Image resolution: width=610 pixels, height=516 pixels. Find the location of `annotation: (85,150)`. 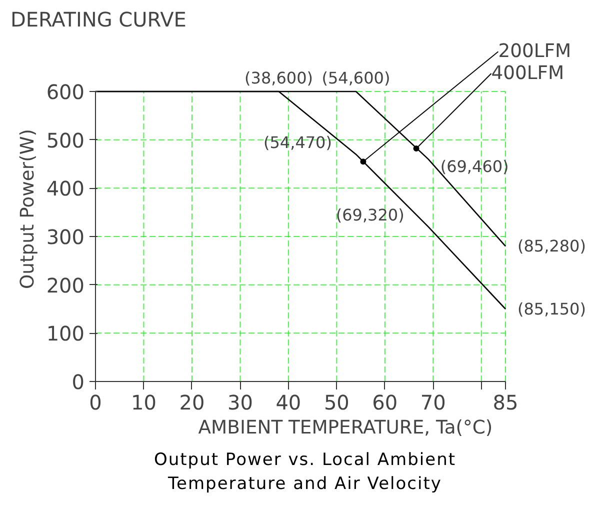

annotation: (85,150) is located at coordinates (552, 309).